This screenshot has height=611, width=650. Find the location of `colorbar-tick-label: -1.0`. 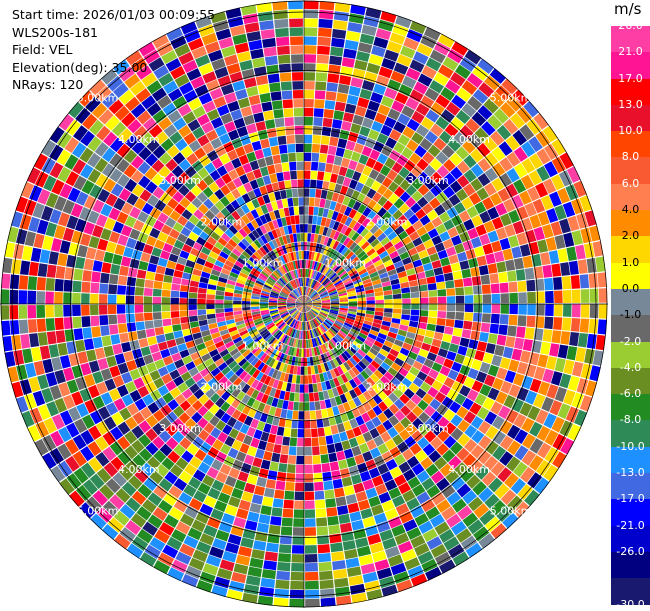

colorbar-tick-label: -1.0 is located at coordinates (630, 314).